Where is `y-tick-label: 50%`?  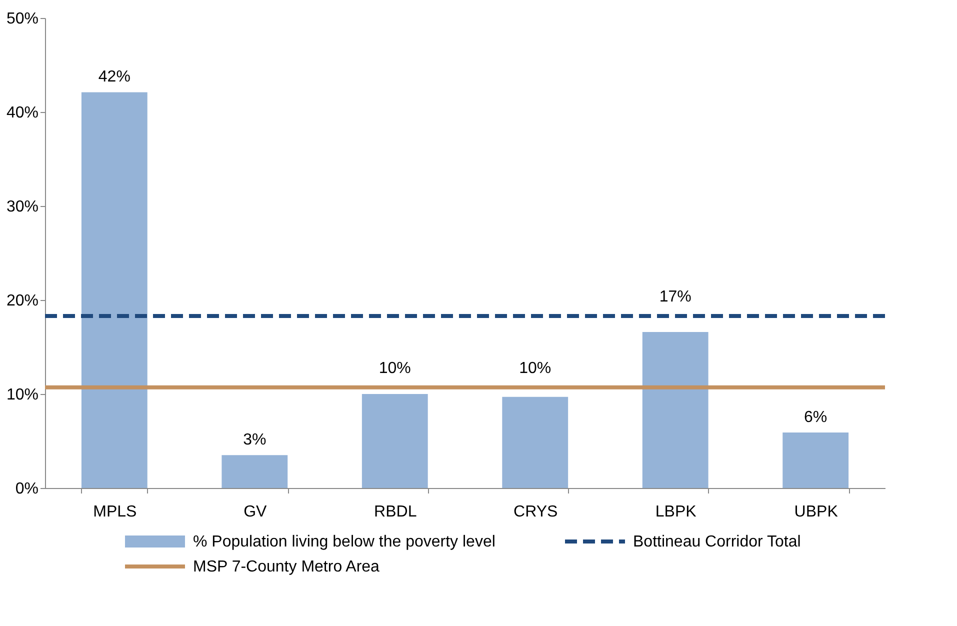 y-tick-label: 50% is located at coordinates (22, 19).